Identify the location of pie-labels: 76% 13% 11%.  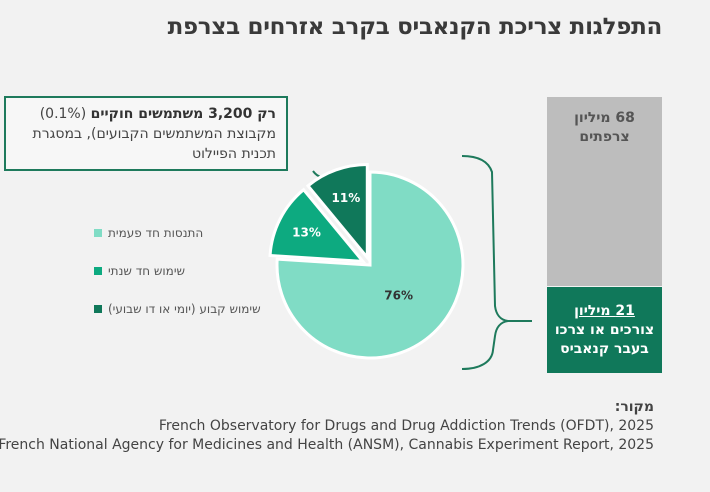
(352, 247).